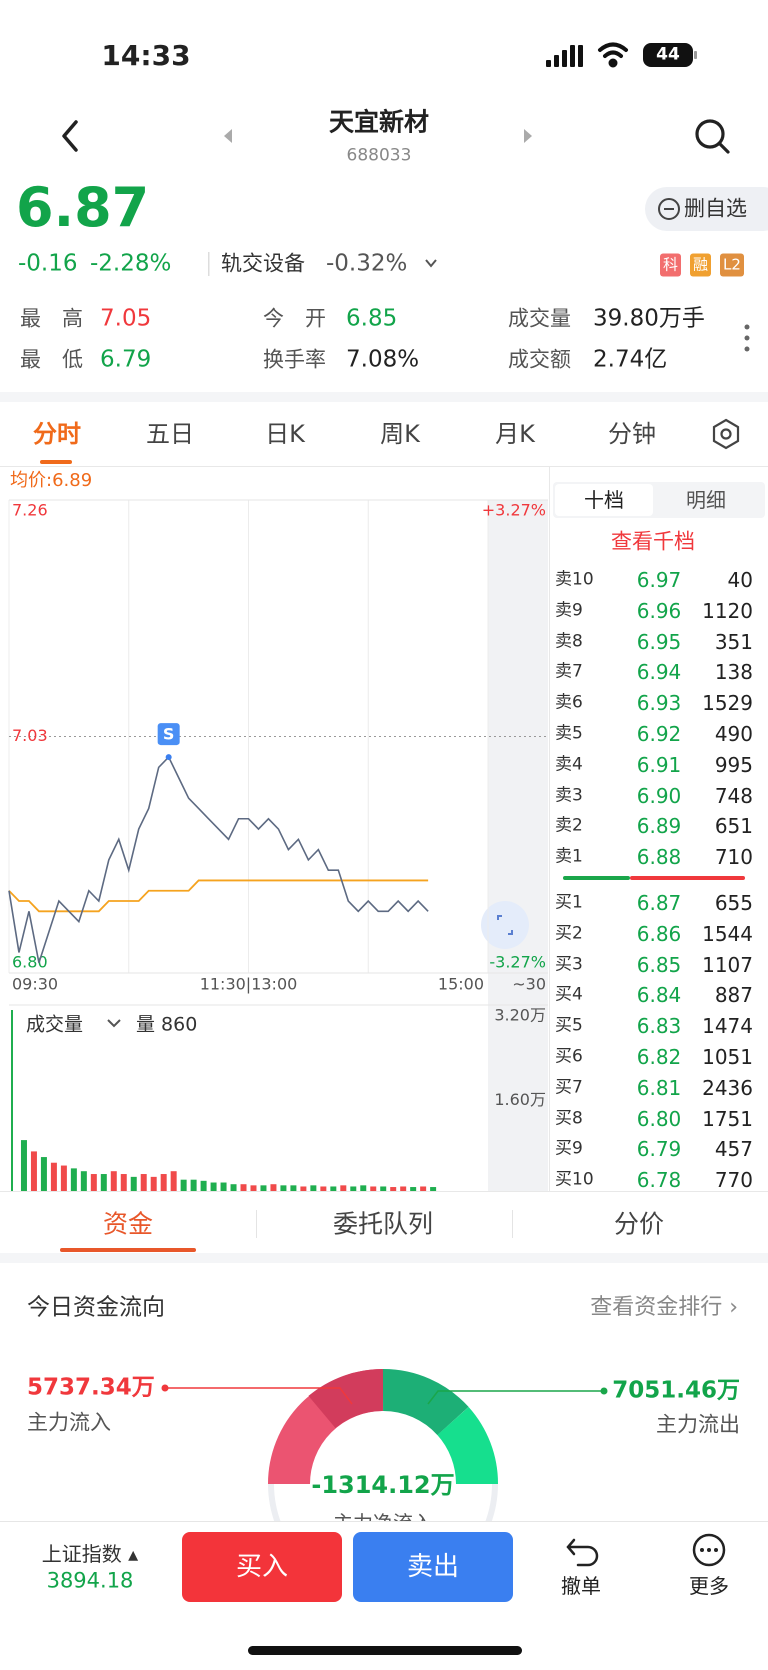 This screenshot has width=768, height=1670. What do you see at coordinates (659, 1057) in the screenshot?
I see `book-price: 6.82` at bounding box center [659, 1057].